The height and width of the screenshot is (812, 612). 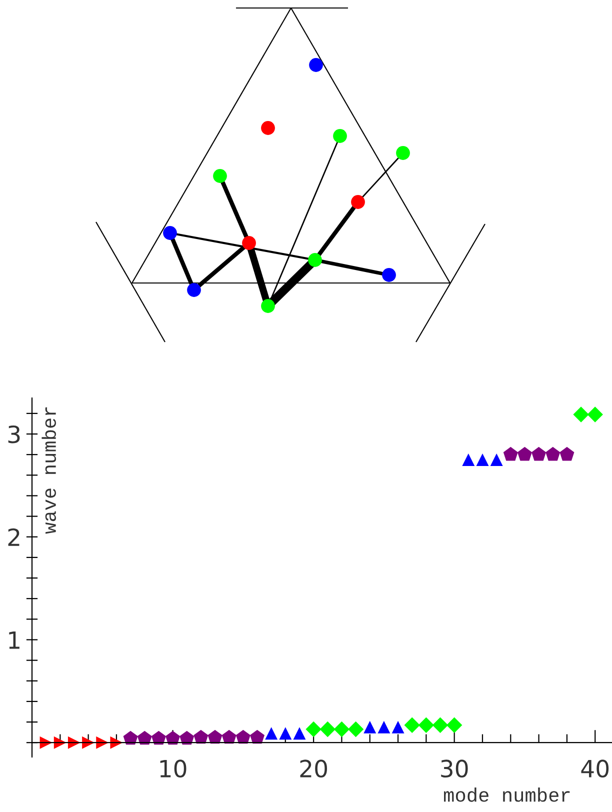 I want to click on y-tick-label: 1, so click(x=14, y=640).